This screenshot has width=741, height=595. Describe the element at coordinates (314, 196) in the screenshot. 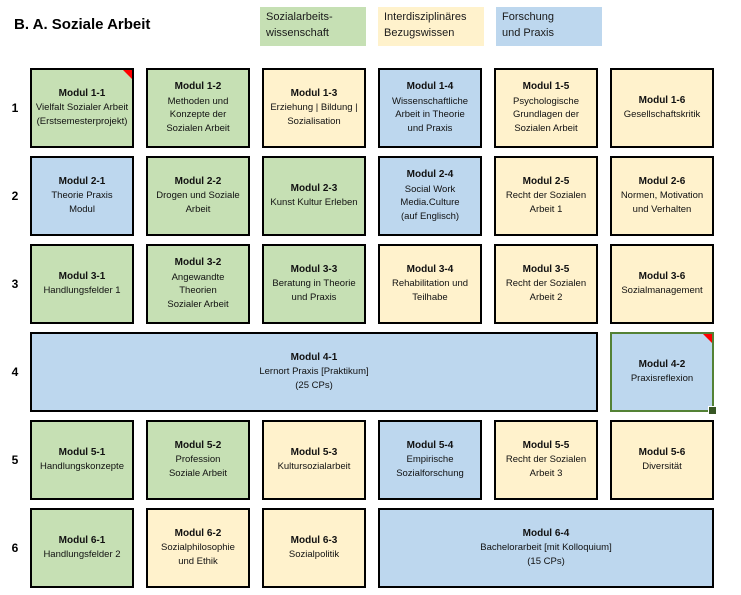

I see `modul-2-3-box: Modul 2-3 Kunst Kultur Erleben` at that location.